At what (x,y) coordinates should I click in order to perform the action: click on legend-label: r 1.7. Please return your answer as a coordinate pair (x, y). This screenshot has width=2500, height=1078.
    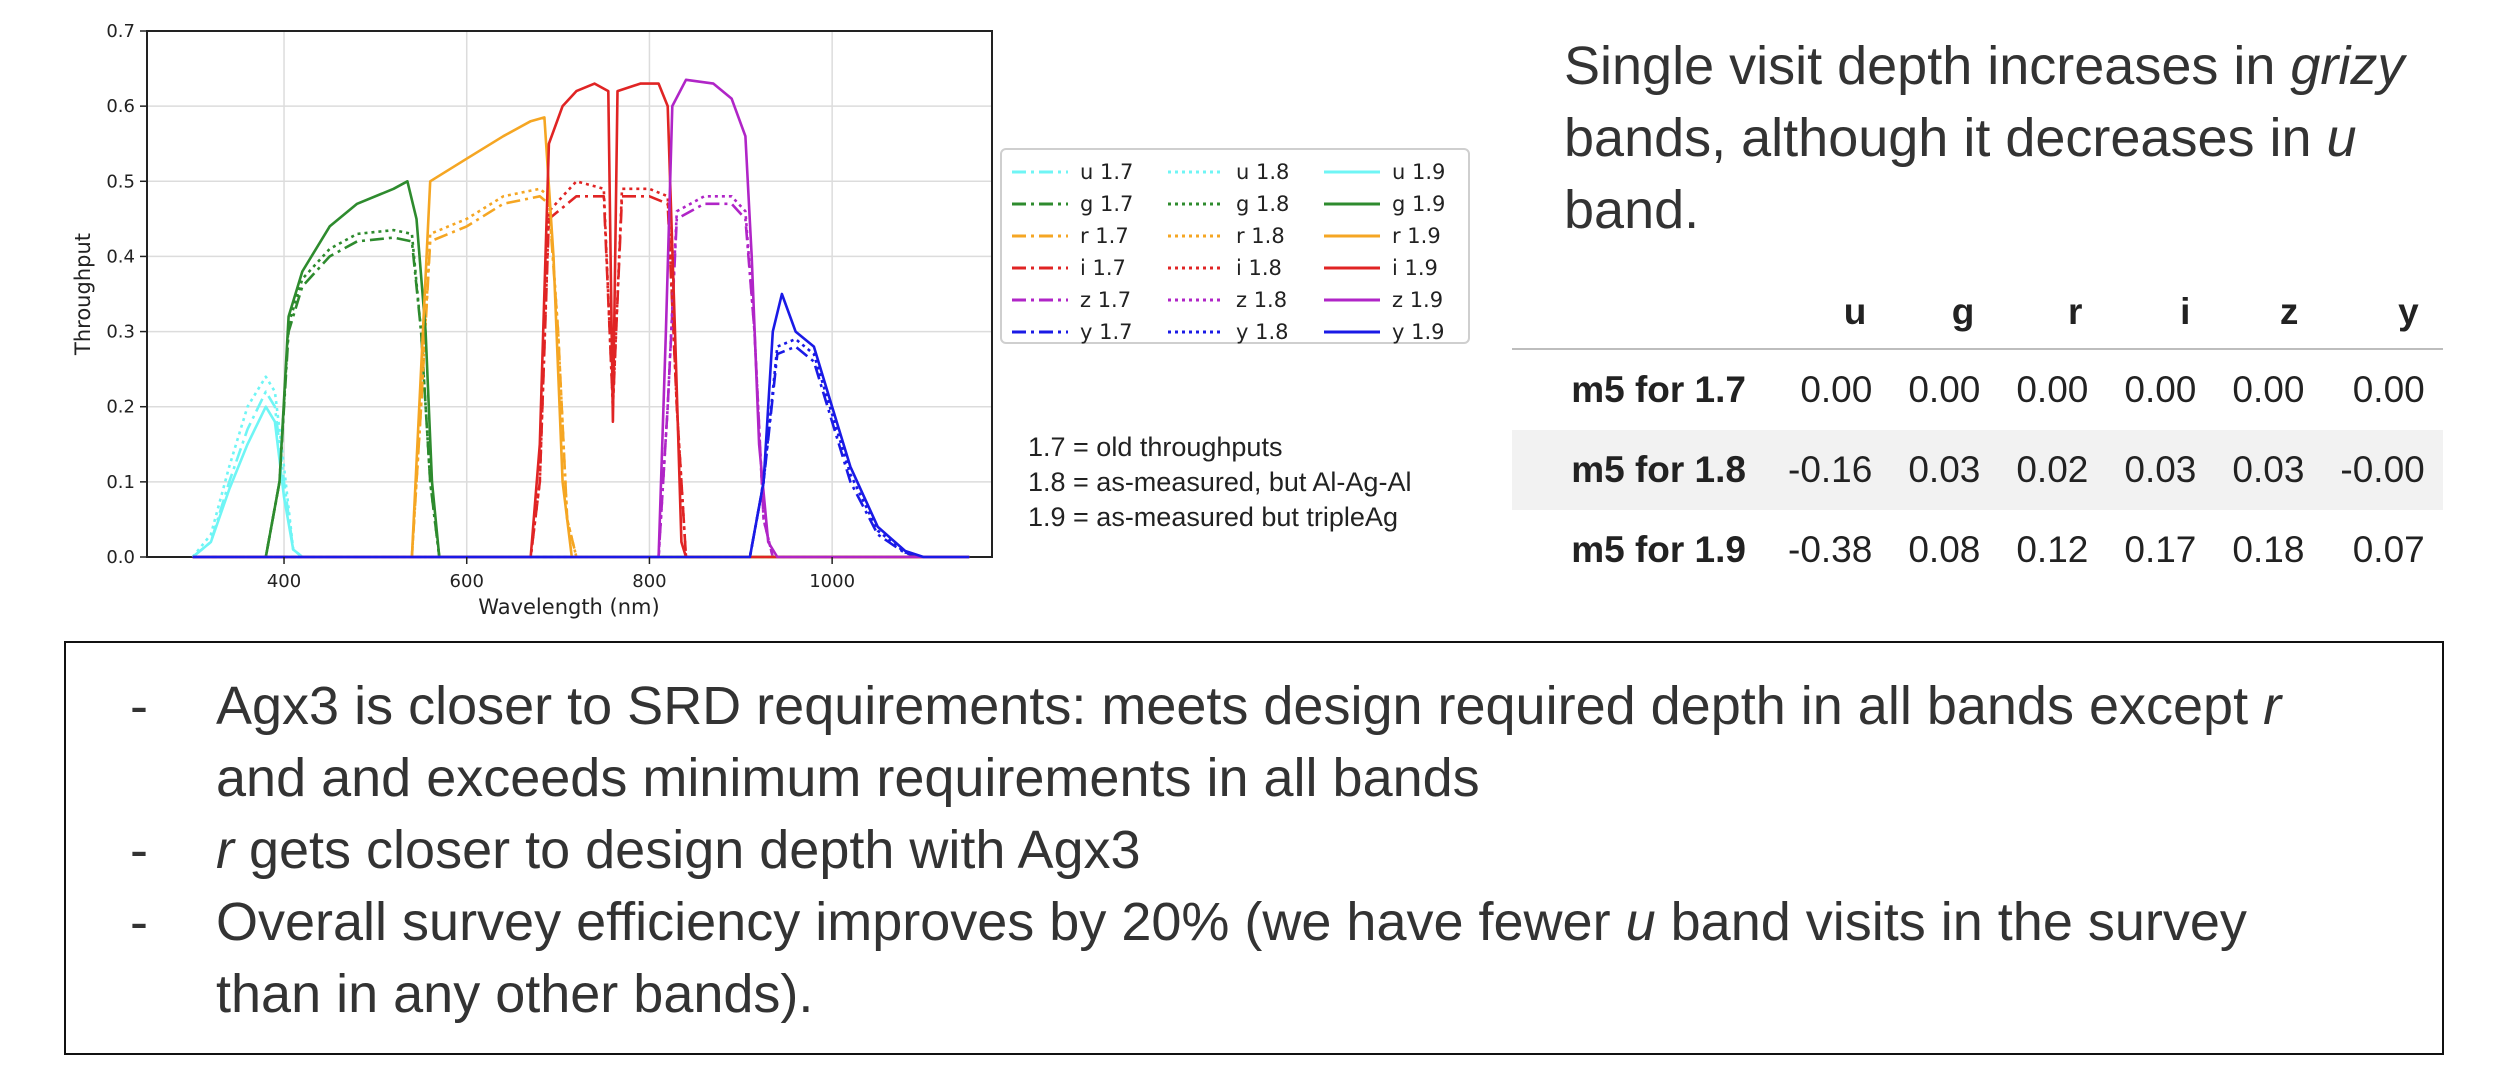
    Looking at the image, I should click on (1104, 236).